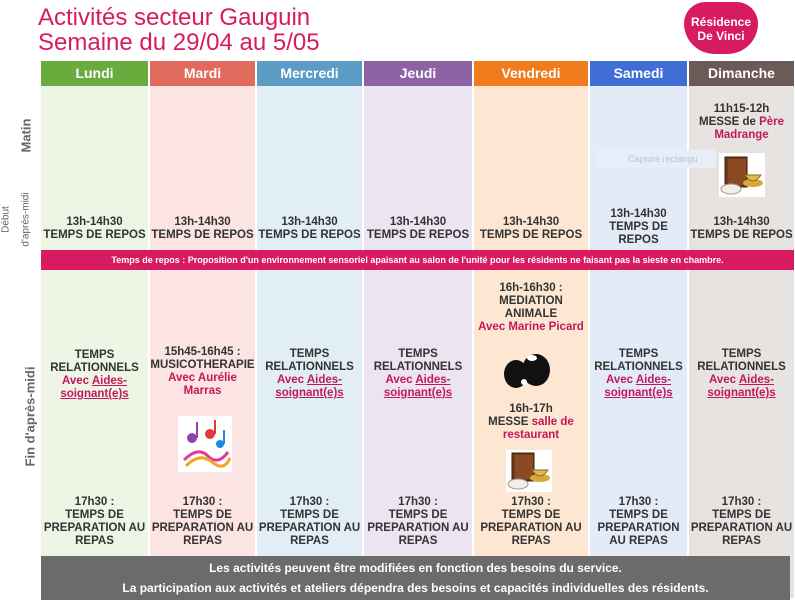  What do you see at coordinates (94, 329) in the screenshot?
I see `day-column-lundi` at bounding box center [94, 329].